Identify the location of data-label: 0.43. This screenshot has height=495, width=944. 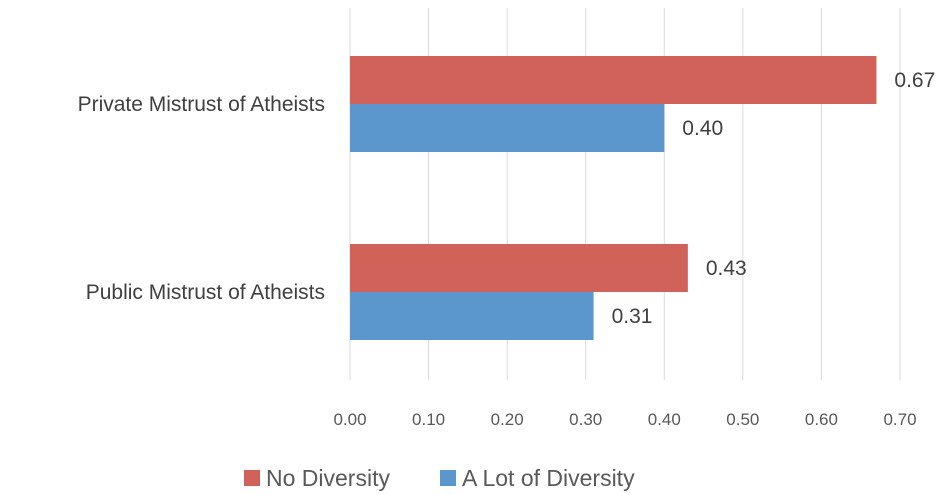
(726, 268).